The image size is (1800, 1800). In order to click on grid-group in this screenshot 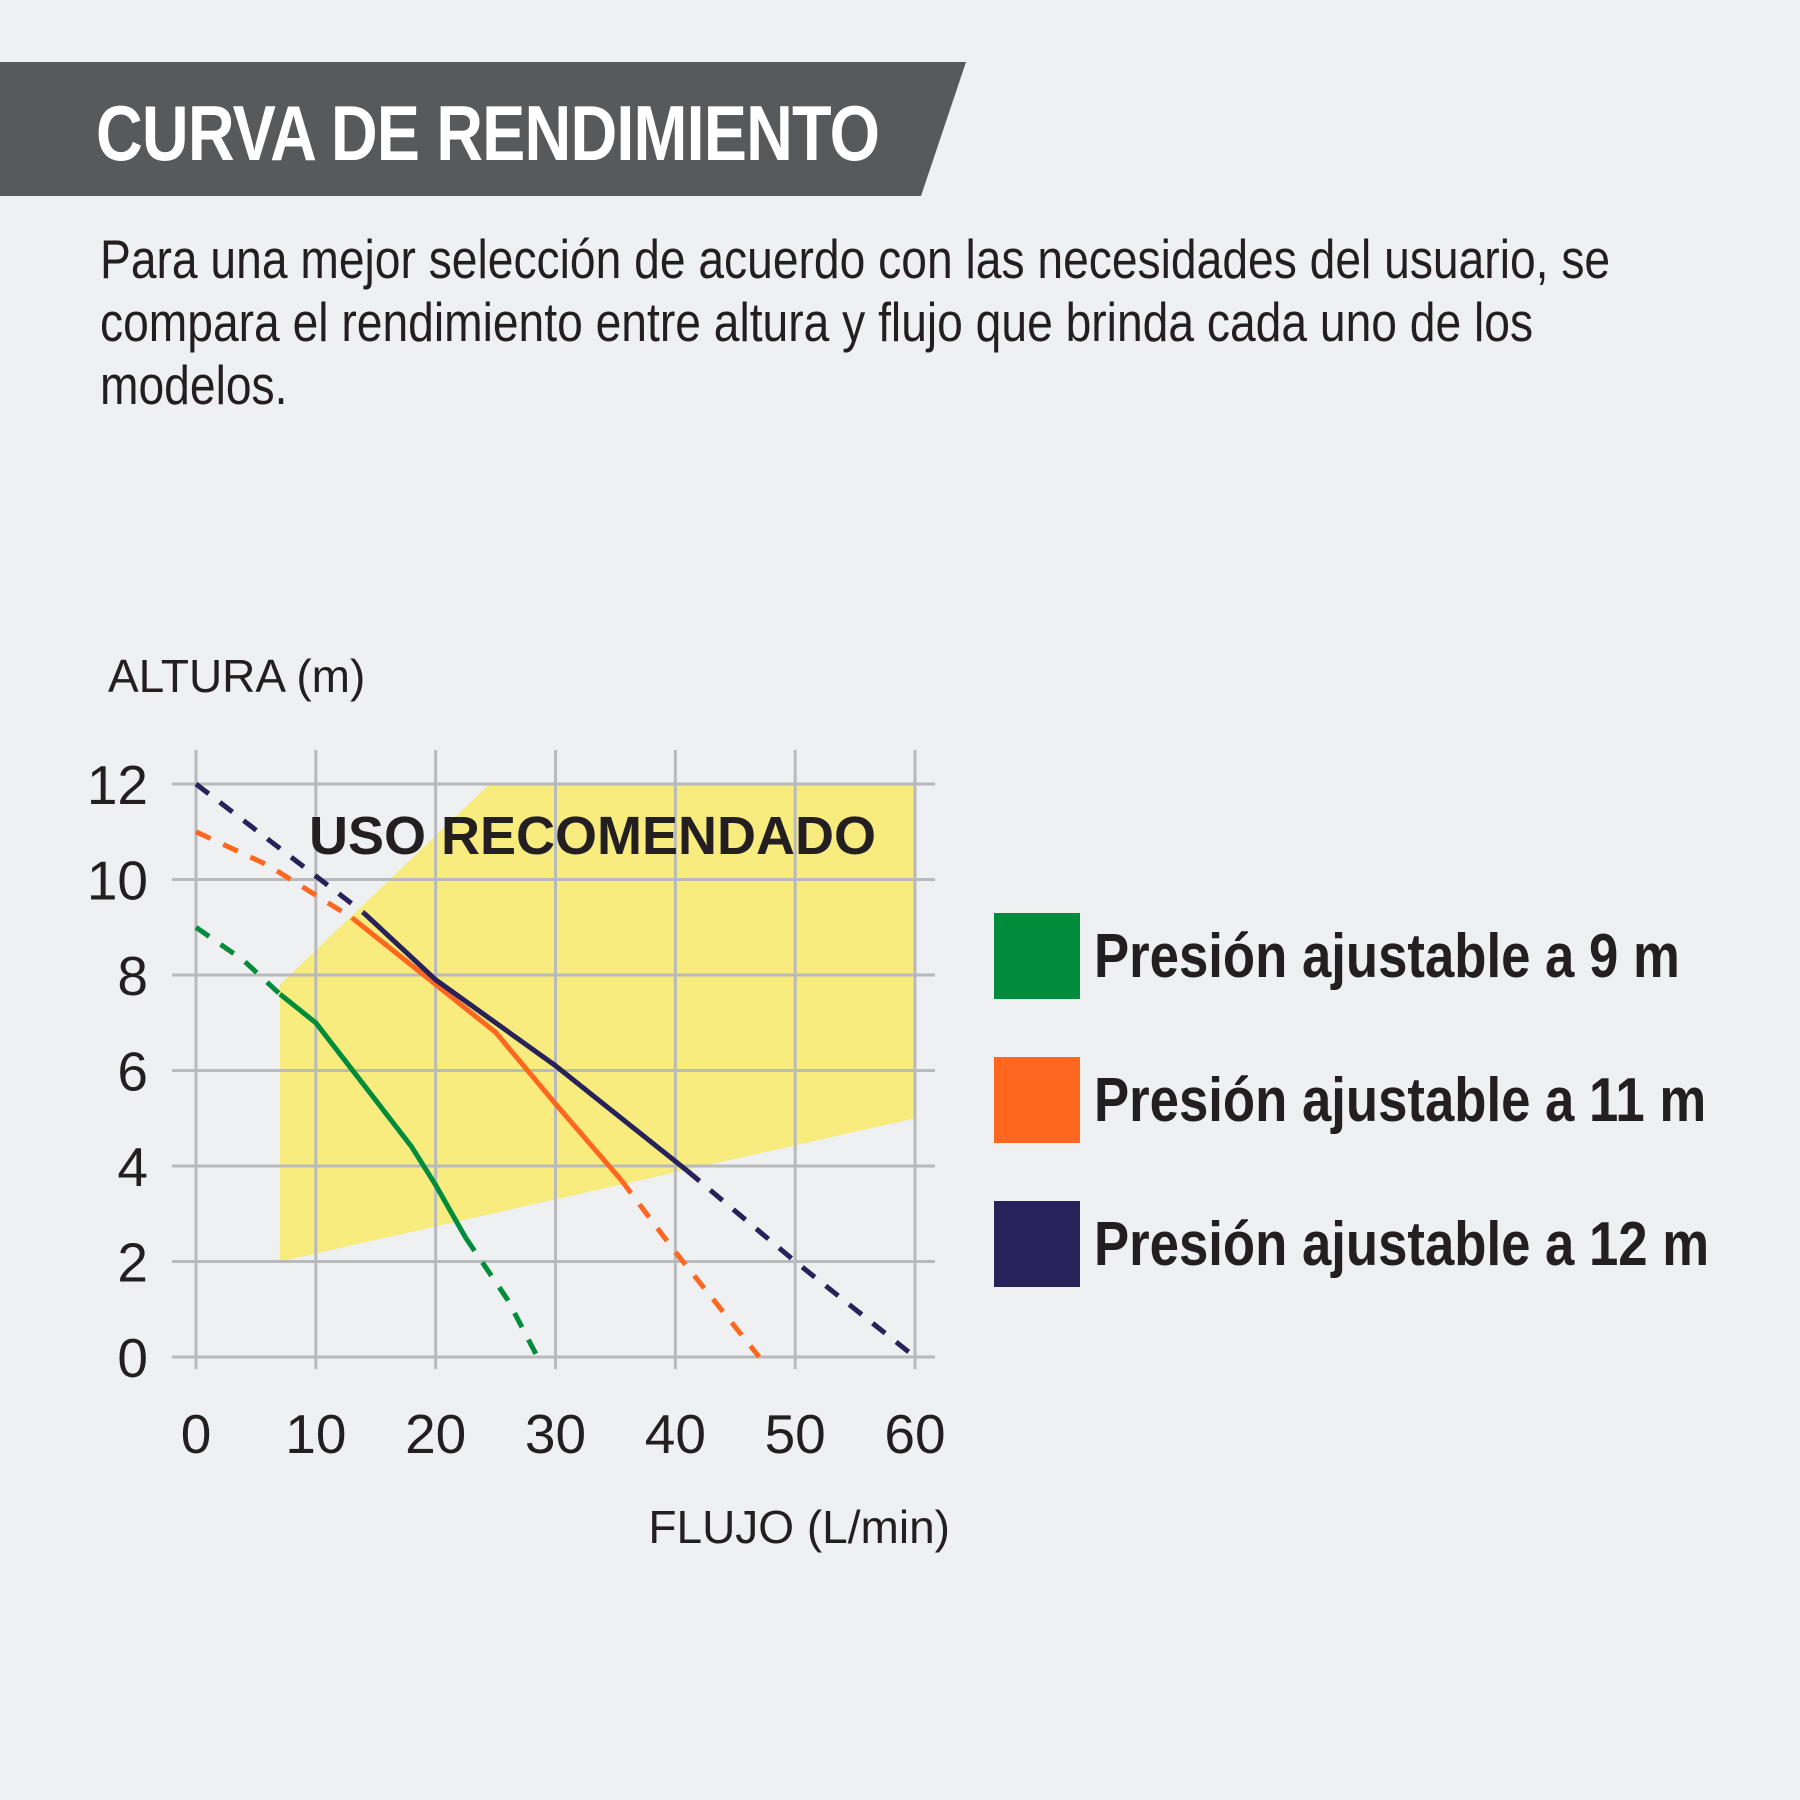, I will do `click(553, 1059)`.